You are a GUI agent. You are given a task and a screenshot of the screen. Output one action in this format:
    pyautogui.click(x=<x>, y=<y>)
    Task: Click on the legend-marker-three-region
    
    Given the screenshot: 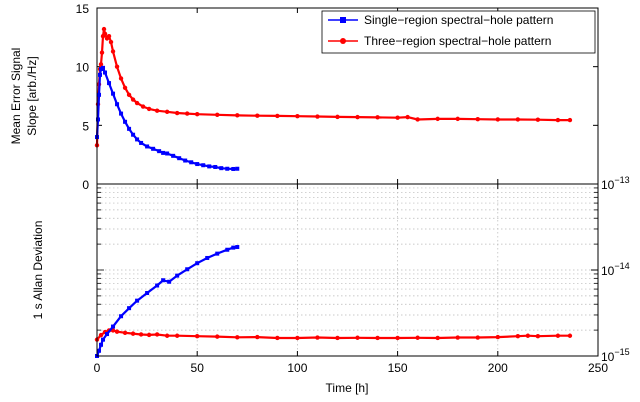 What is the action you would take?
    pyautogui.click(x=343, y=41)
    